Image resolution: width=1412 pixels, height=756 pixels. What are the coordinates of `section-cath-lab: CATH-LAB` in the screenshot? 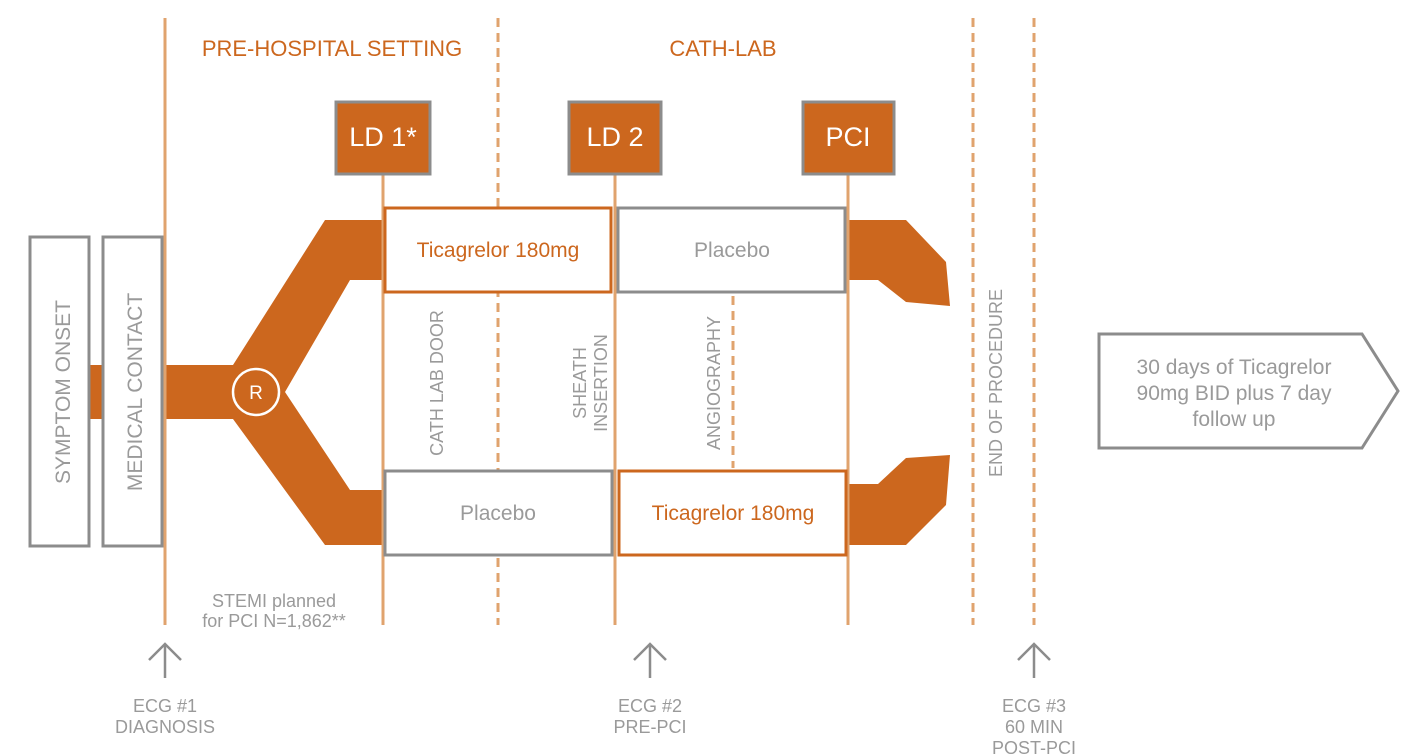 It's located at (722, 48).